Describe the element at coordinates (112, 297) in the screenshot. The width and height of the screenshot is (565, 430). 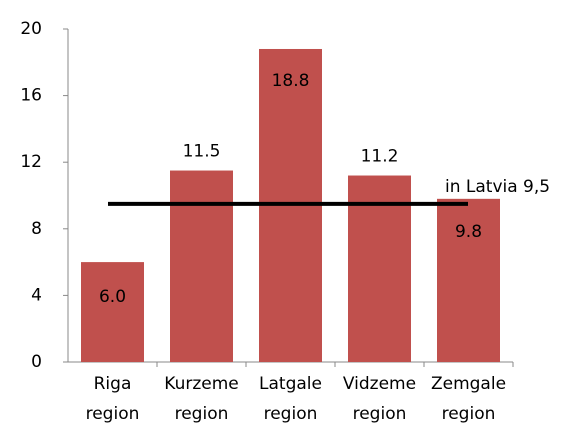
I see `value-label: 6.0` at that location.